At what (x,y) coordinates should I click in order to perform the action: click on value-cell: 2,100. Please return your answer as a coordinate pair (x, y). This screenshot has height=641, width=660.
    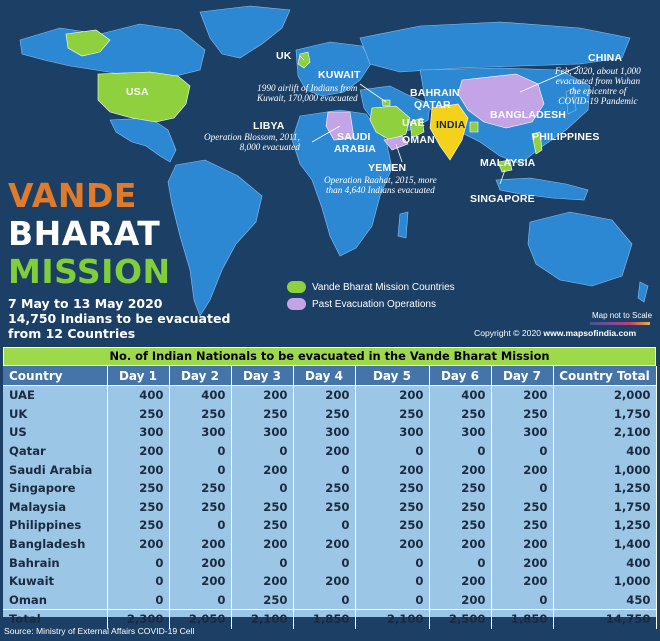
    Looking at the image, I should click on (605, 432).